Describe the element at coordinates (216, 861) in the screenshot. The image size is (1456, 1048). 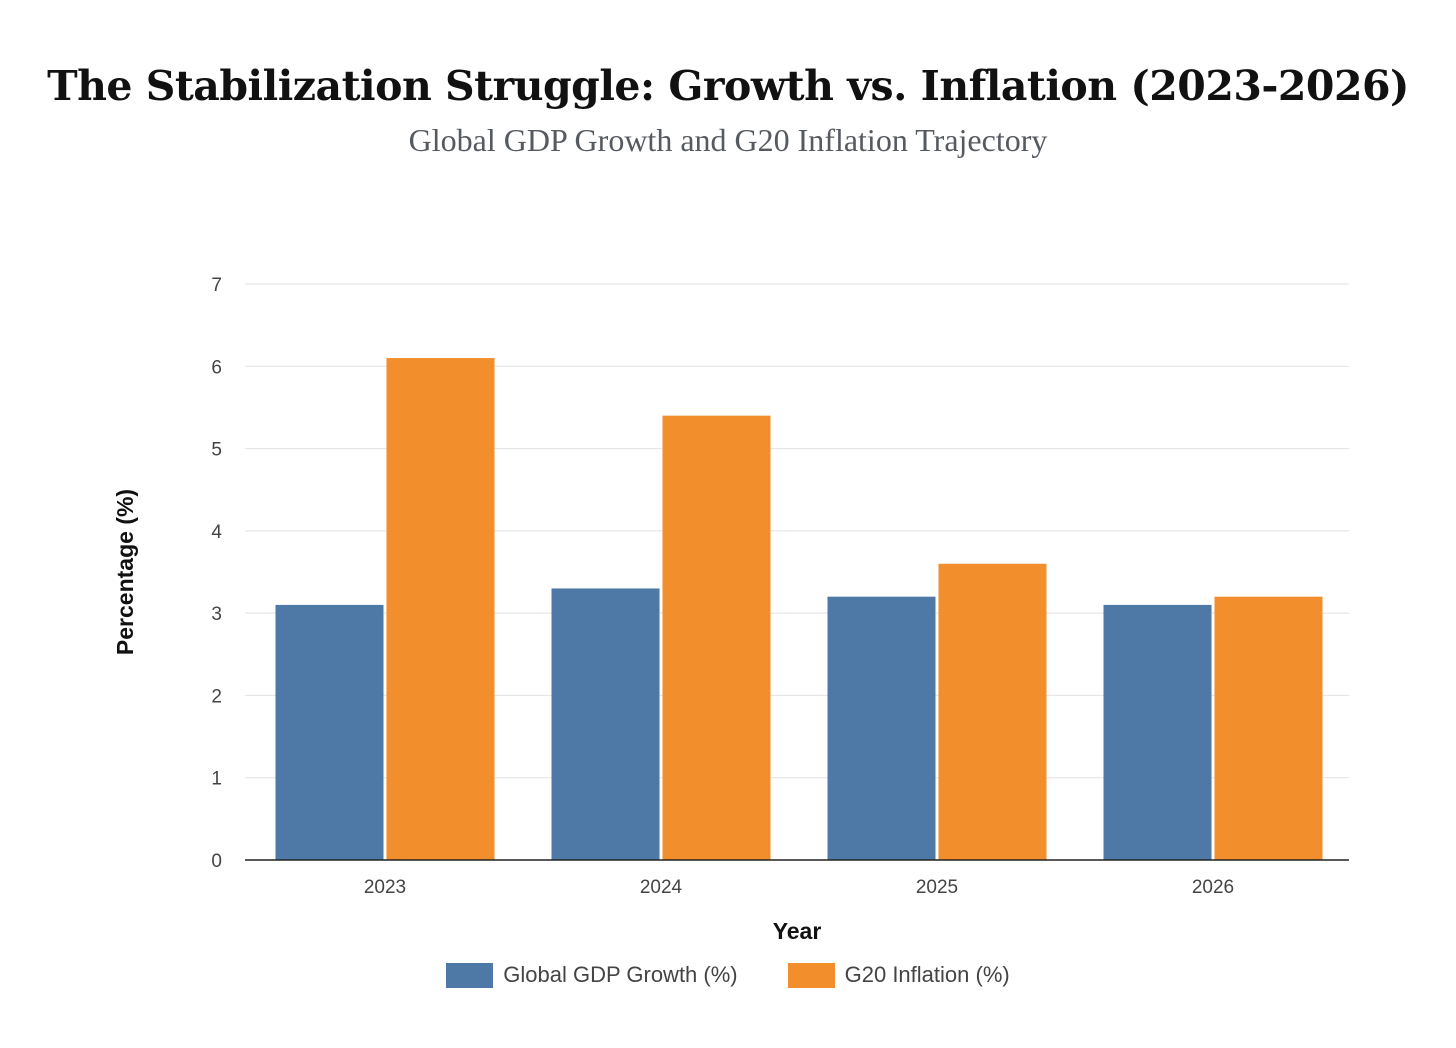
I see `y-tick-label: 0` at that location.